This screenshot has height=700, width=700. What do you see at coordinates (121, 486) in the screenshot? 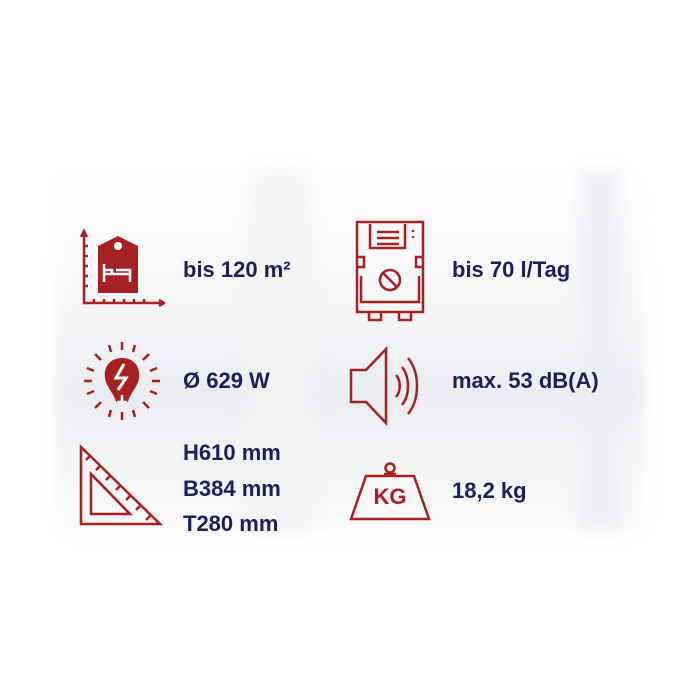
I see `set-square-icon` at bounding box center [121, 486].